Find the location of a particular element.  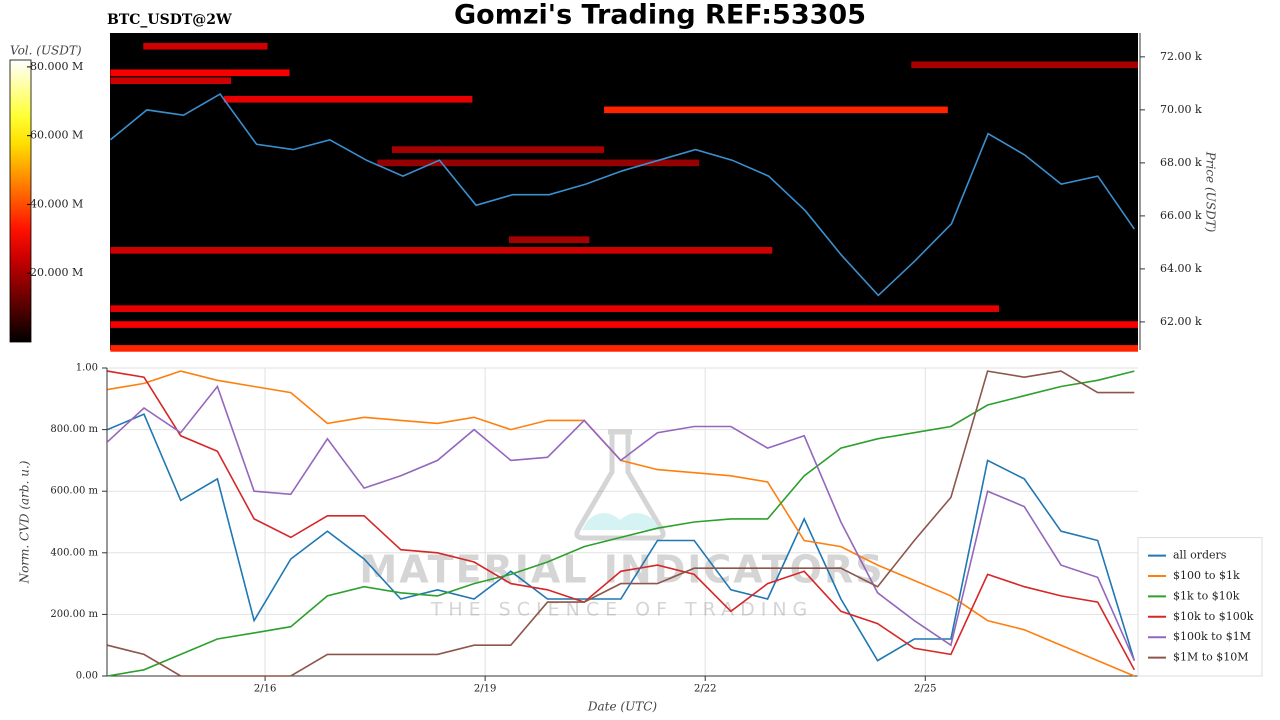

y-tick-label: 62.00 k is located at coordinates (1181, 321).